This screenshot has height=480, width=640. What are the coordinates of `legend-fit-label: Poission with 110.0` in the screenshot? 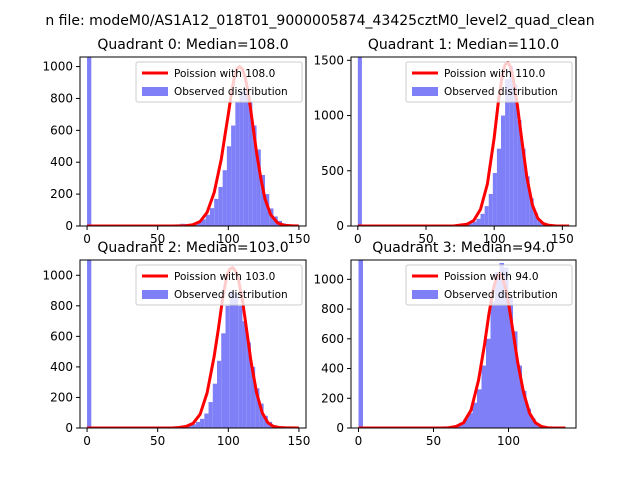 It's located at (494, 74).